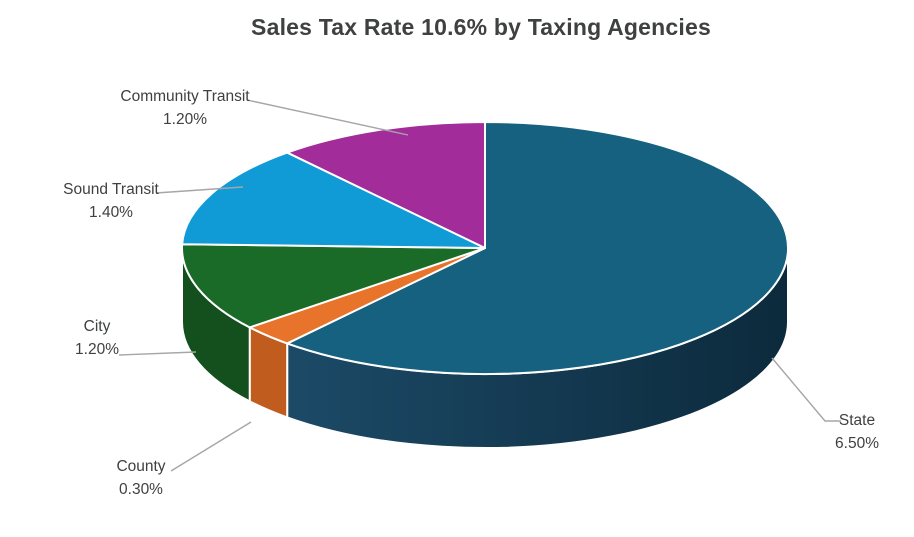  I want to click on slice-label-value: 6.50%, so click(857, 443).